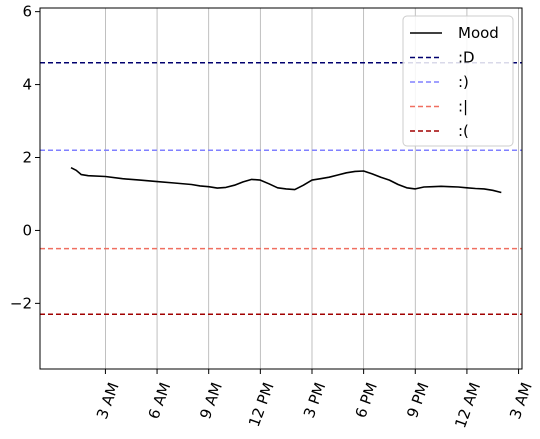  What do you see at coordinates (27, 230) in the screenshot?
I see `y-tick-label: 0` at bounding box center [27, 230].